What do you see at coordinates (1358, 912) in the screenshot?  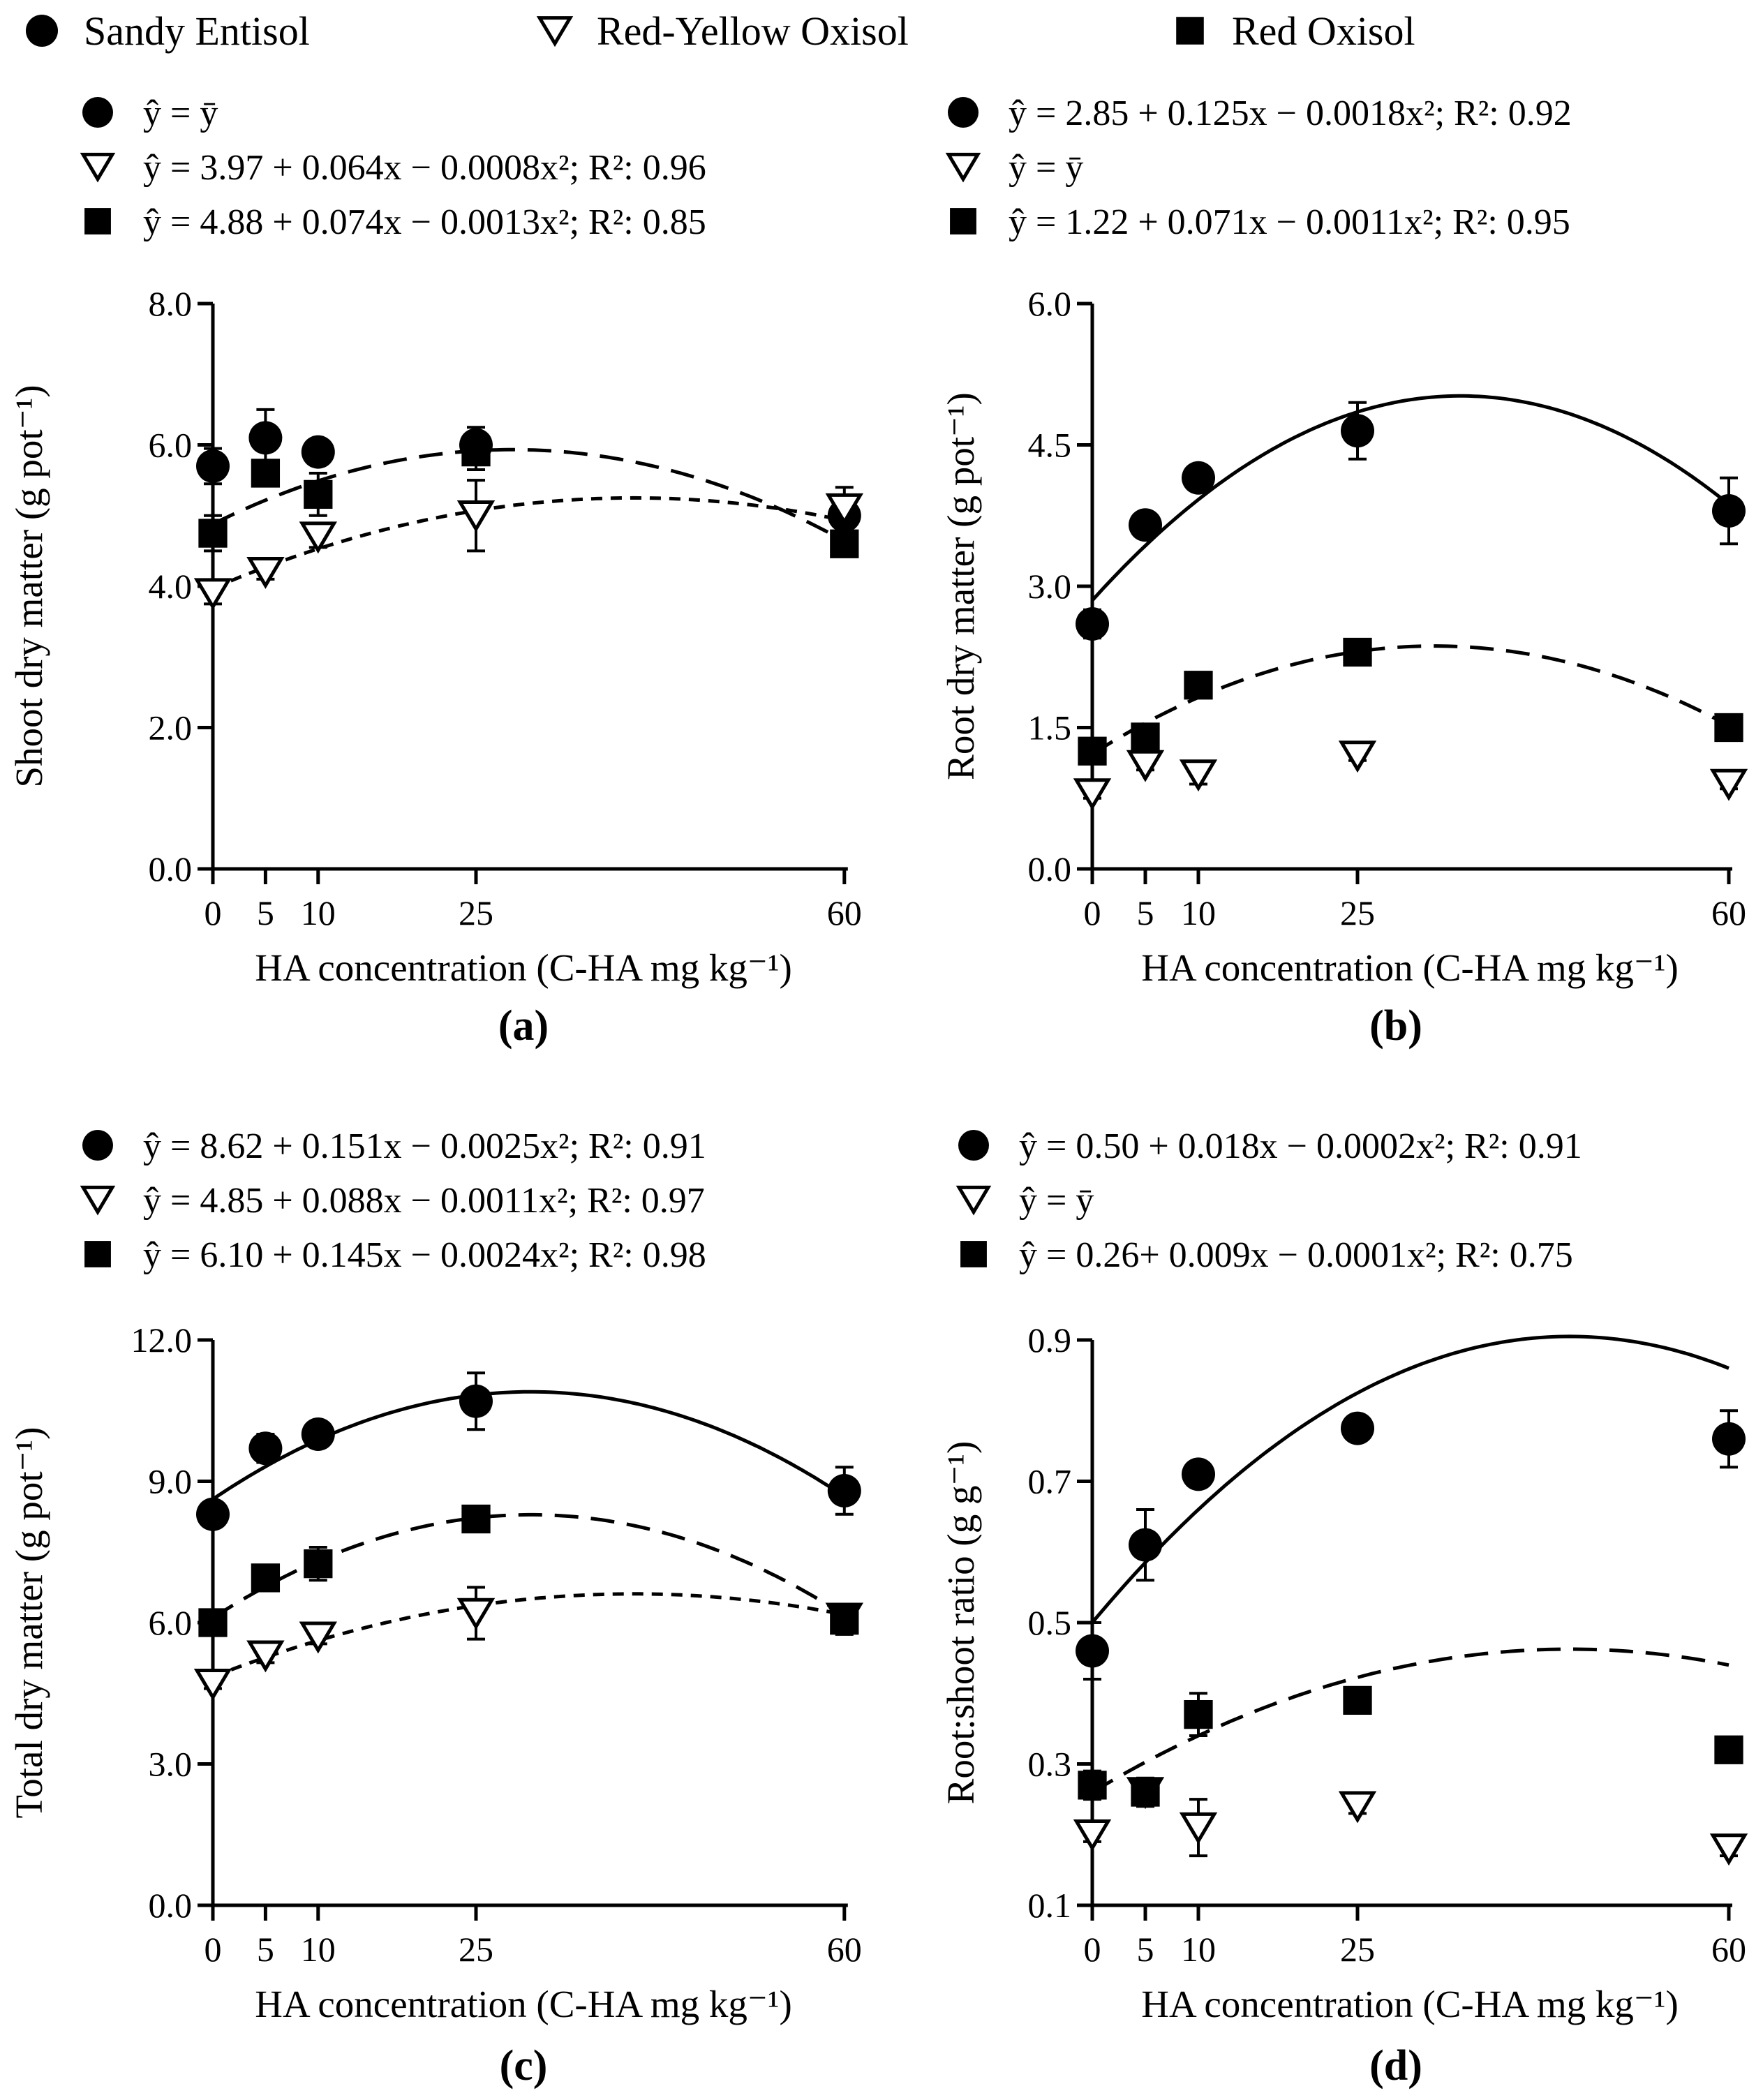 I see `x-tick-label: 25` at bounding box center [1358, 912].